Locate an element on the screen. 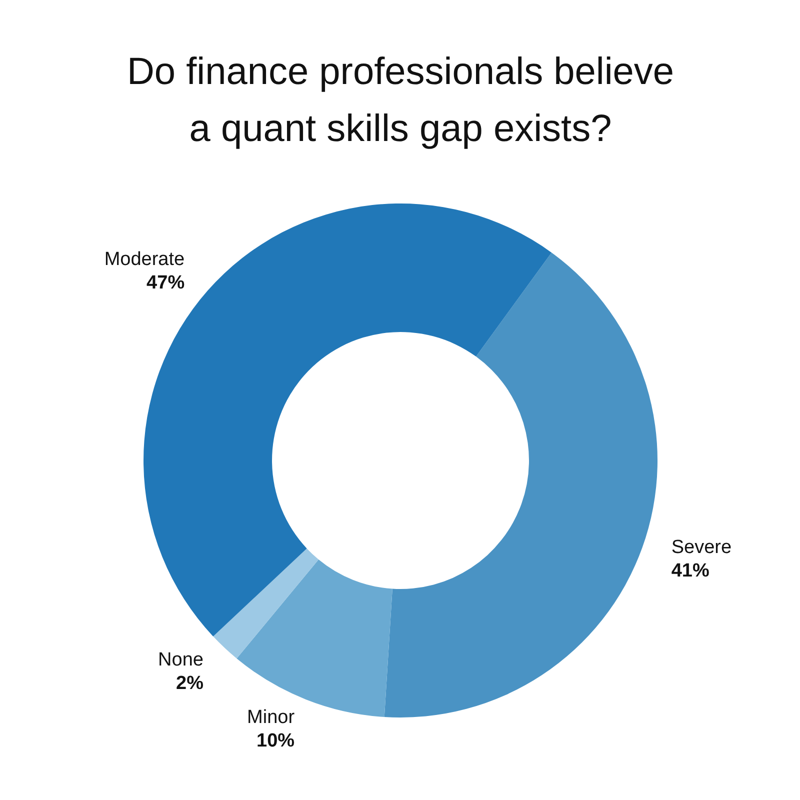  data-label: 47% is located at coordinates (165, 283).